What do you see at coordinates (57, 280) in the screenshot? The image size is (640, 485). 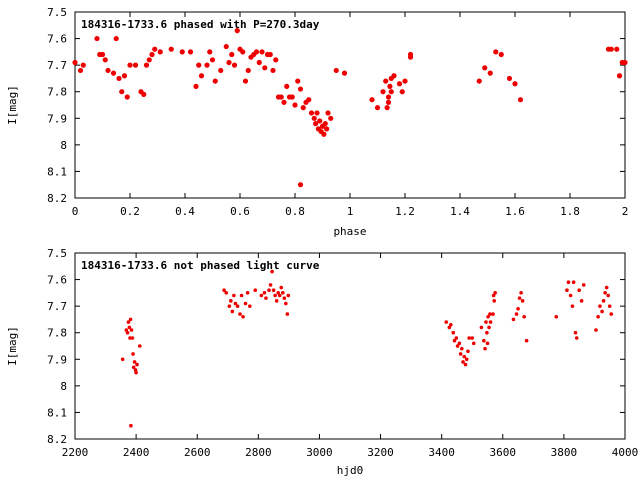 I see `unphased-y-tick-label: 7.6` at bounding box center [57, 280].